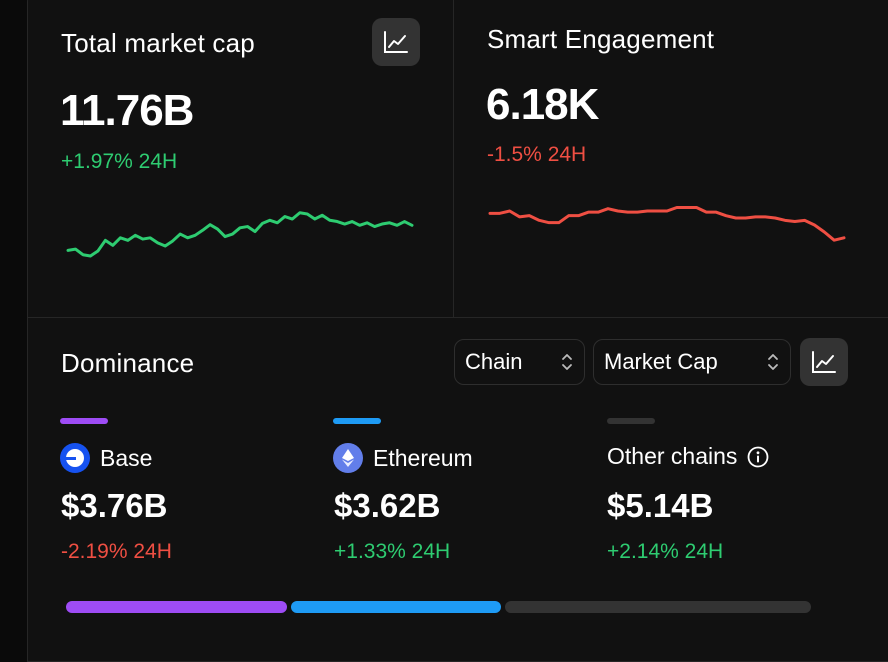 This screenshot has height=662, width=888. I want to click on chain-change: -2.19% 24H, so click(116, 551).